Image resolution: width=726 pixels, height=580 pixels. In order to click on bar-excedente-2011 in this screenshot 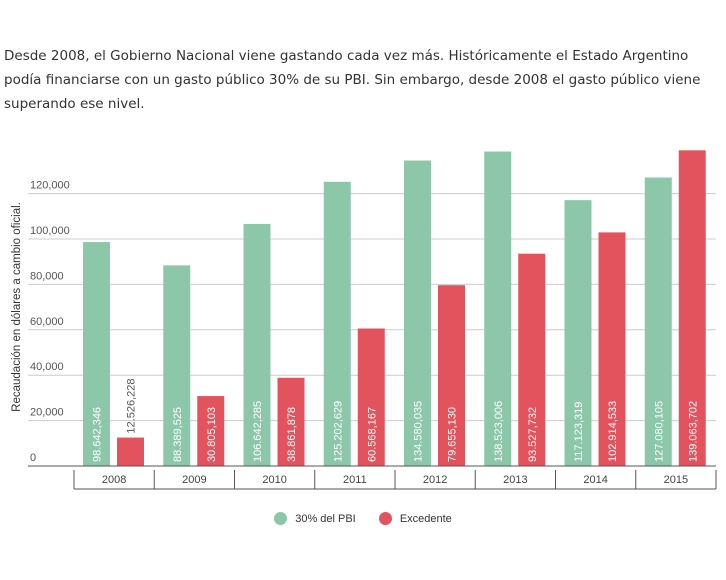, I will do `click(371, 397)`.